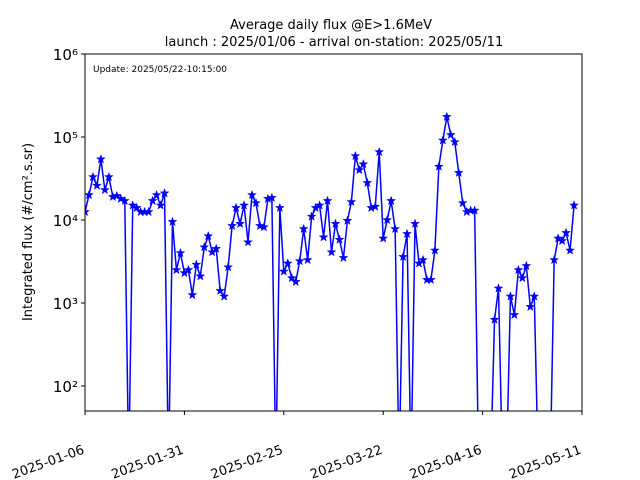 The width and height of the screenshot is (640, 480). What do you see at coordinates (65, 55) in the screenshot?
I see `y-tick-label: 10⁶` at bounding box center [65, 55].